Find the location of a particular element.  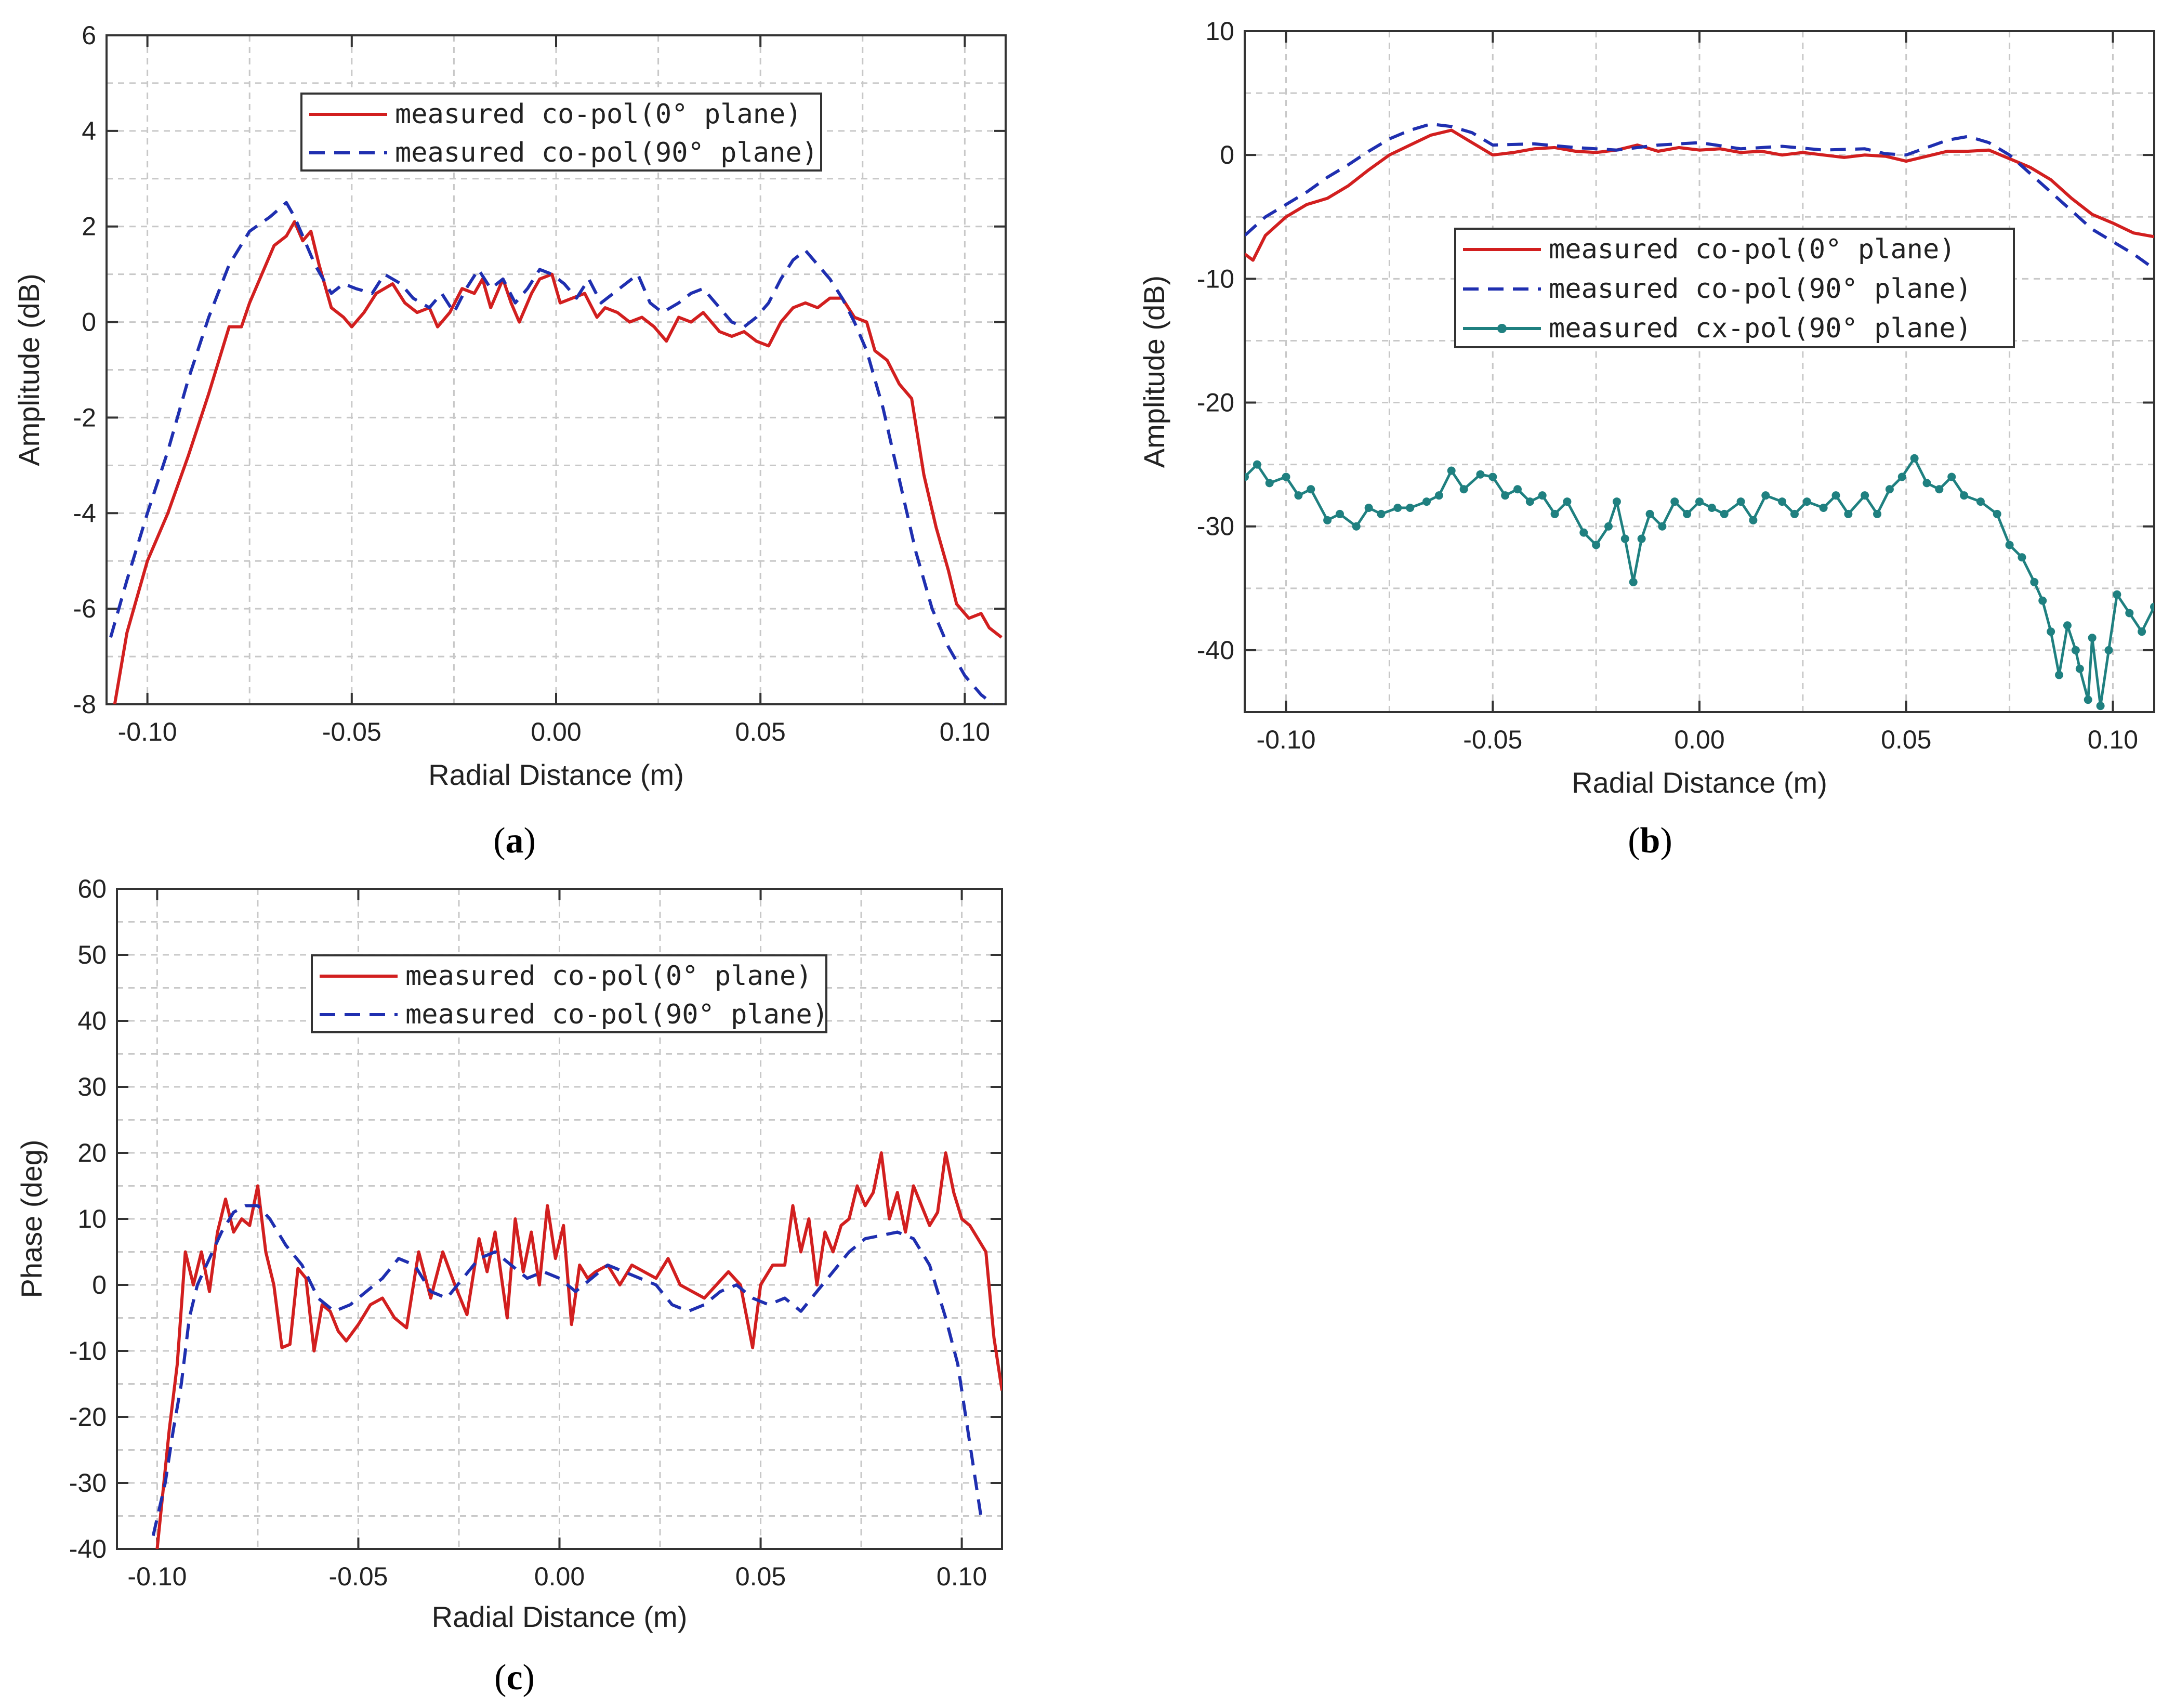

y-axis-label: Phase (deg) is located at coordinates (32, 1218).